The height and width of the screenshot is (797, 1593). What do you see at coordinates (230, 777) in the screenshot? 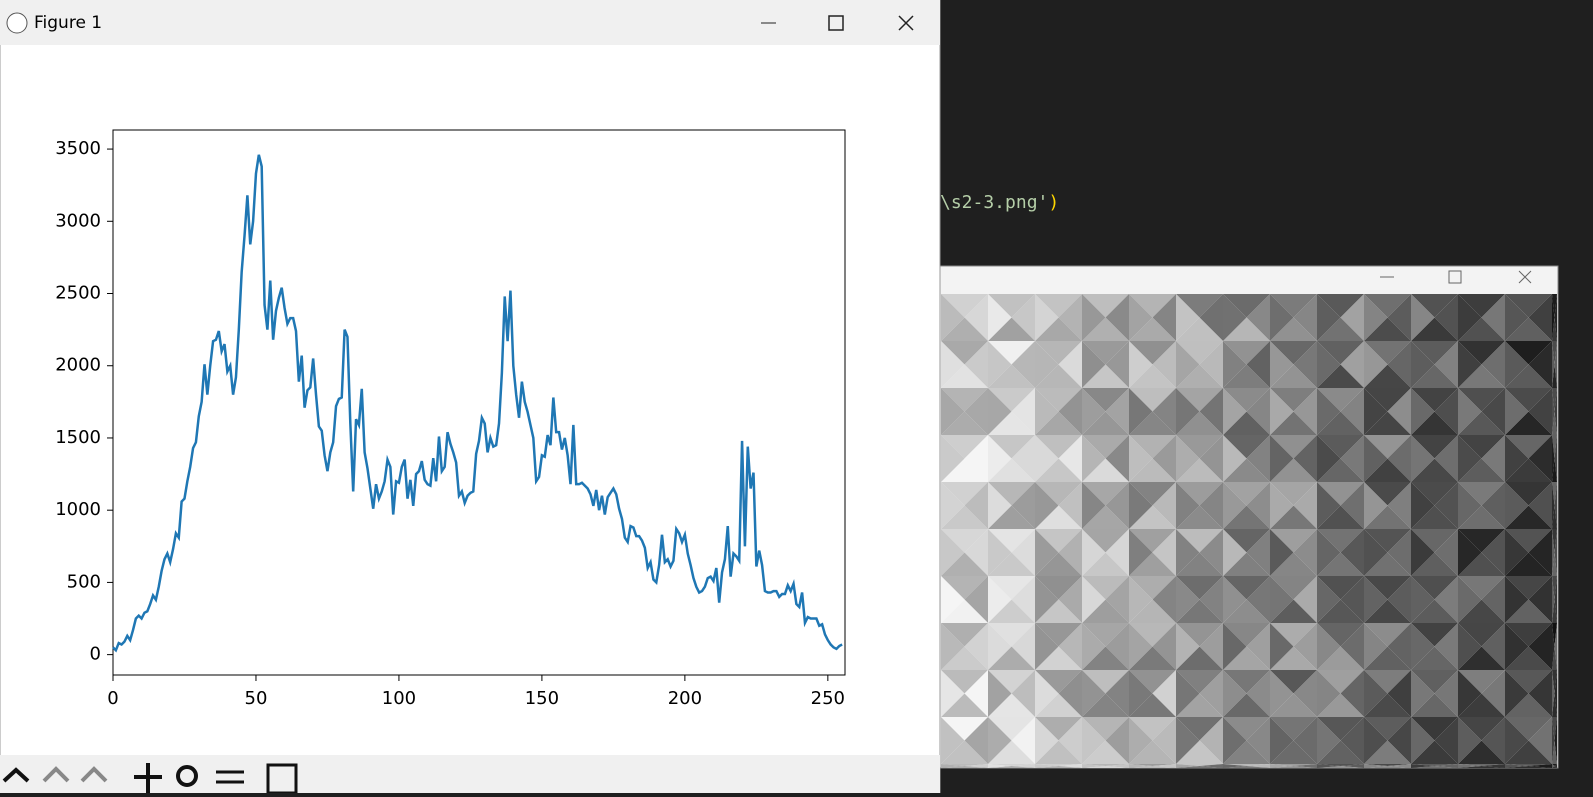
I see `configure-button` at bounding box center [230, 777].